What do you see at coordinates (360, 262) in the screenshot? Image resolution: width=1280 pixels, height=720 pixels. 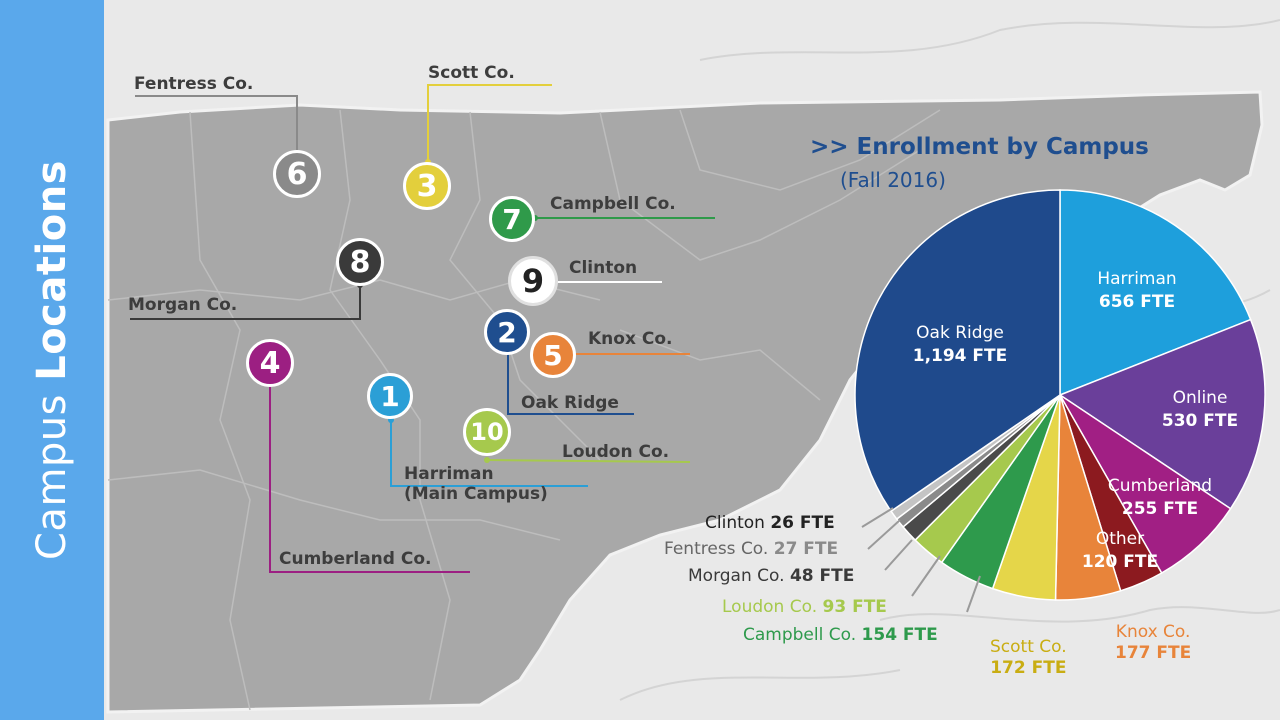 I see `pin-8: 8` at bounding box center [360, 262].